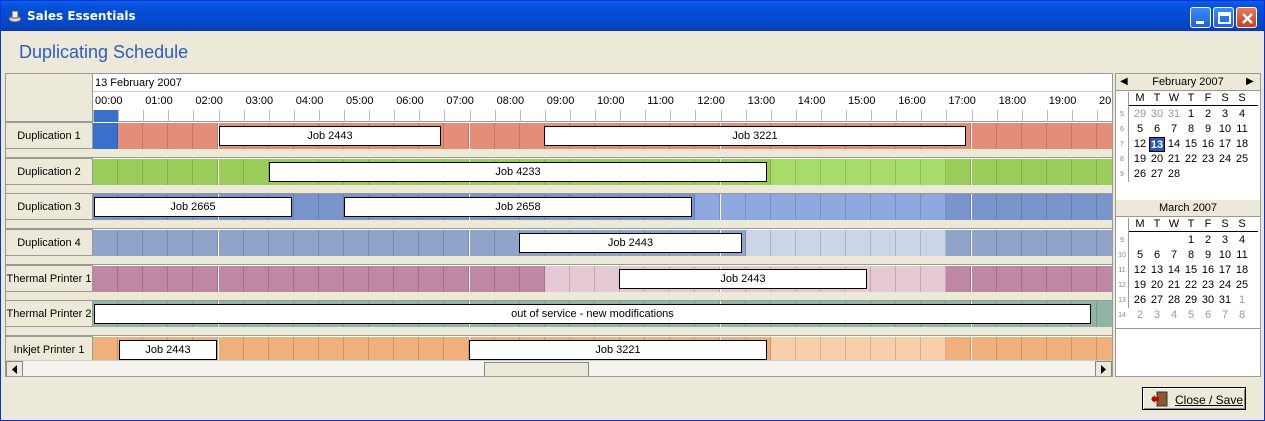 This screenshot has height=421, width=1265. What do you see at coordinates (1174, 144) in the screenshot?
I see `calendar-day: 14` at bounding box center [1174, 144].